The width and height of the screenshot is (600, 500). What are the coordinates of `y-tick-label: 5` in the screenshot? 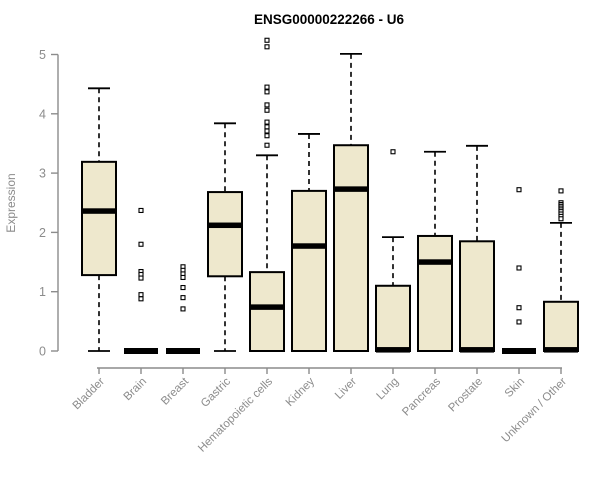 It's located at (42, 55).